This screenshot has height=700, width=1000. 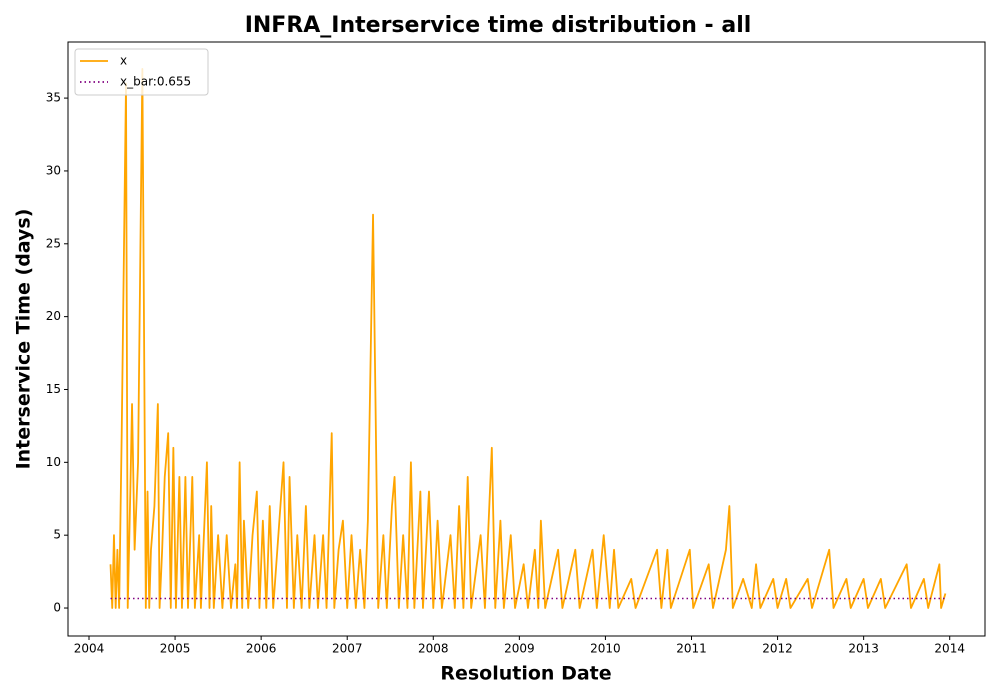 What do you see at coordinates (949, 649) in the screenshot?
I see `x-tick-label: 2014` at bounding box center [949, 649].